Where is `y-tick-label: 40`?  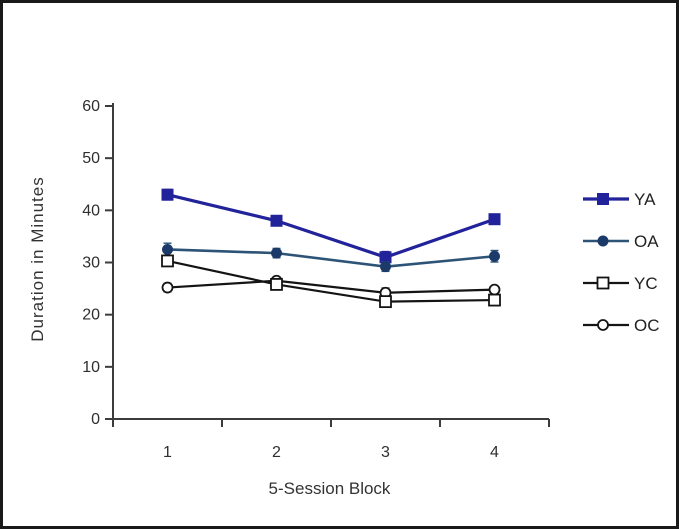 y-tick-label: 40 is located at coordinates (91, 210).